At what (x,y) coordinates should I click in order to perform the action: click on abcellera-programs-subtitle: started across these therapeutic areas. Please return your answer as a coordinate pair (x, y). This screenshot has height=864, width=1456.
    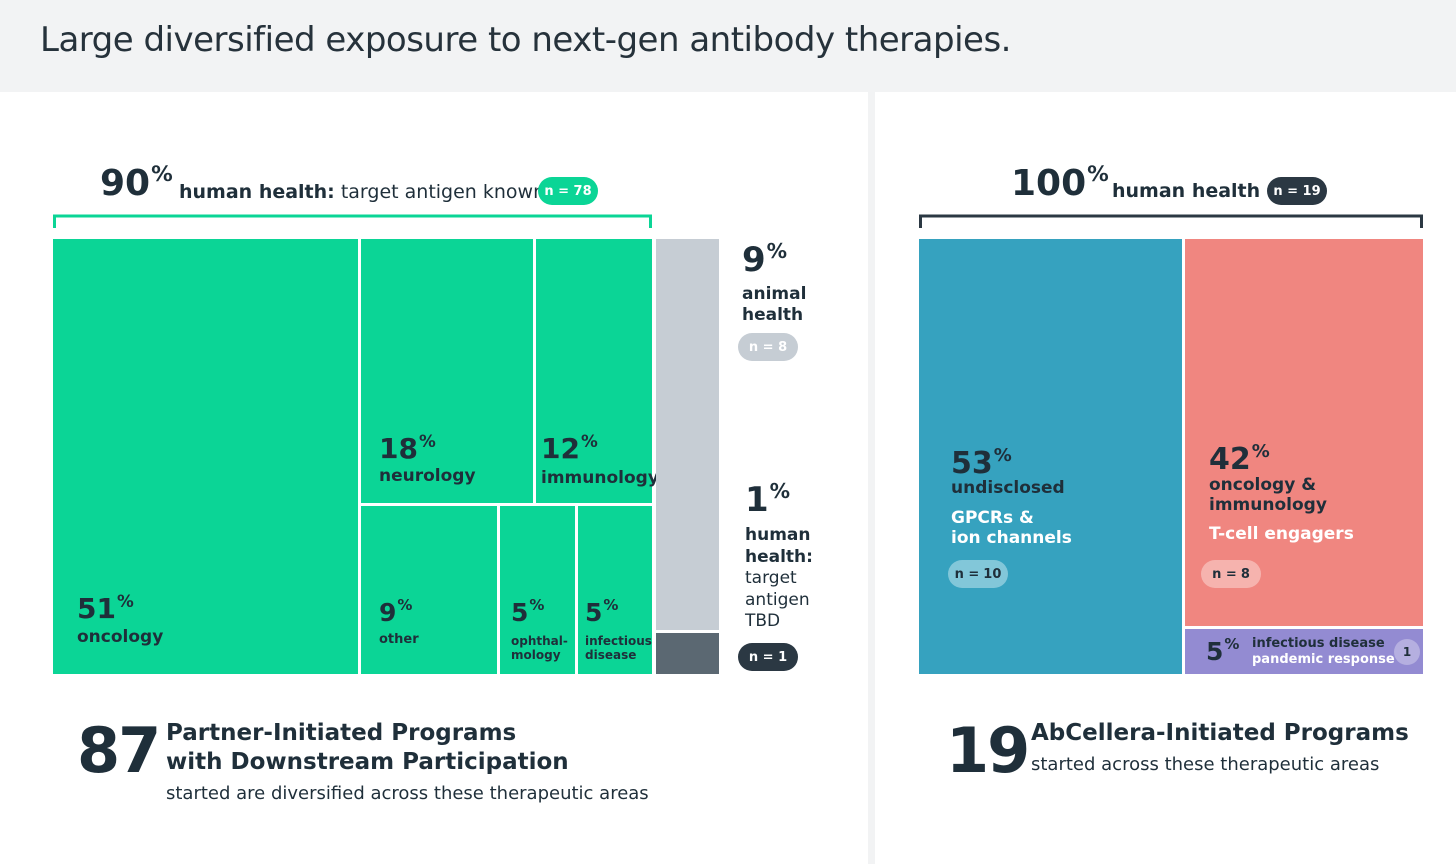
    Looking at the image, I should click on (1205, 764).